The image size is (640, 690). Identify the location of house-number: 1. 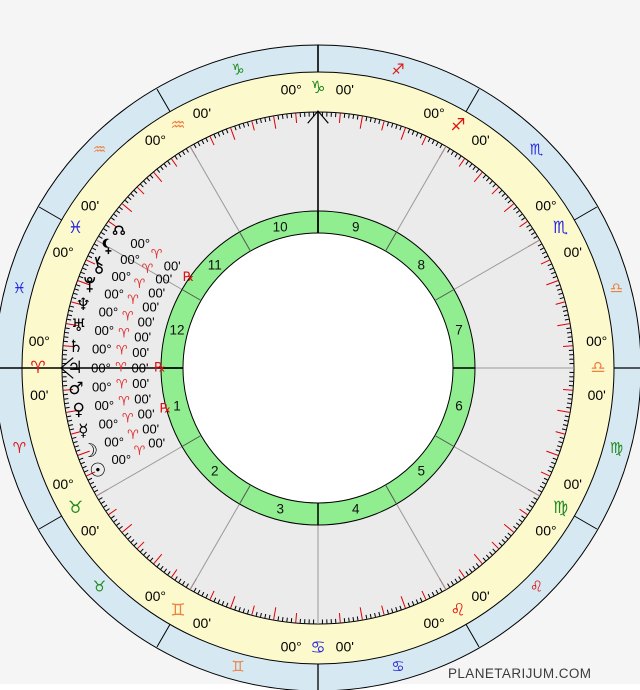
(177, 405).